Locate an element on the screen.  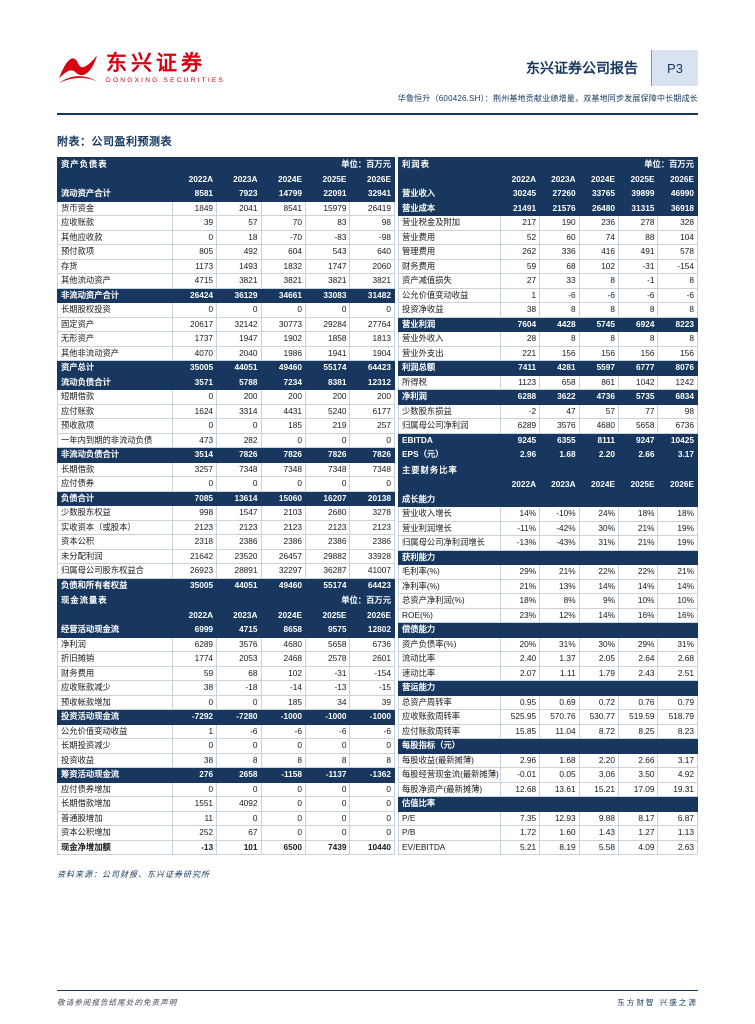
cell-value: -98 is located at coordinates (372, 237).